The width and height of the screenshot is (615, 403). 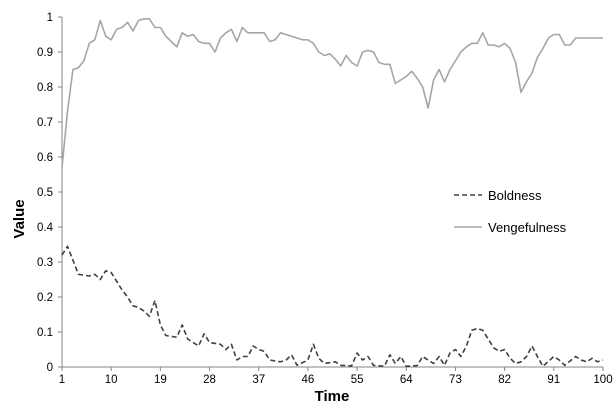 I want to click on y-tick-label: 0.6, so click(x=45, y=158).